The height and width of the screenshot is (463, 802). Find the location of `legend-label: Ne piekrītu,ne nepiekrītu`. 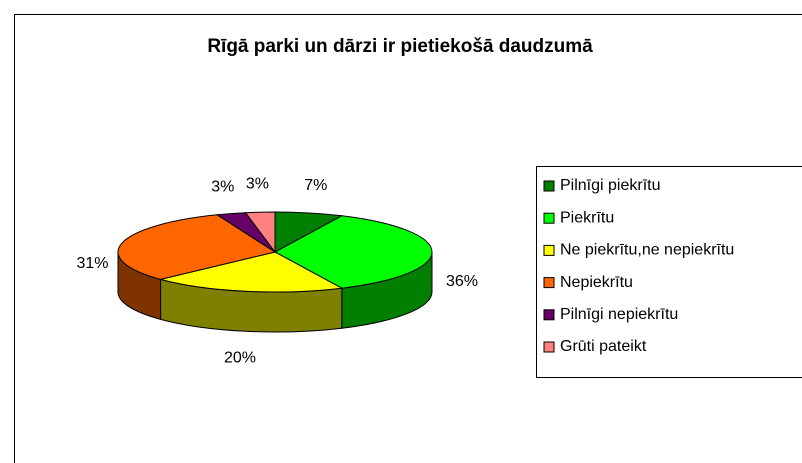

legend-label: Ne piekrītu,ne nepiekrītu is located at coordinates (647, 250).